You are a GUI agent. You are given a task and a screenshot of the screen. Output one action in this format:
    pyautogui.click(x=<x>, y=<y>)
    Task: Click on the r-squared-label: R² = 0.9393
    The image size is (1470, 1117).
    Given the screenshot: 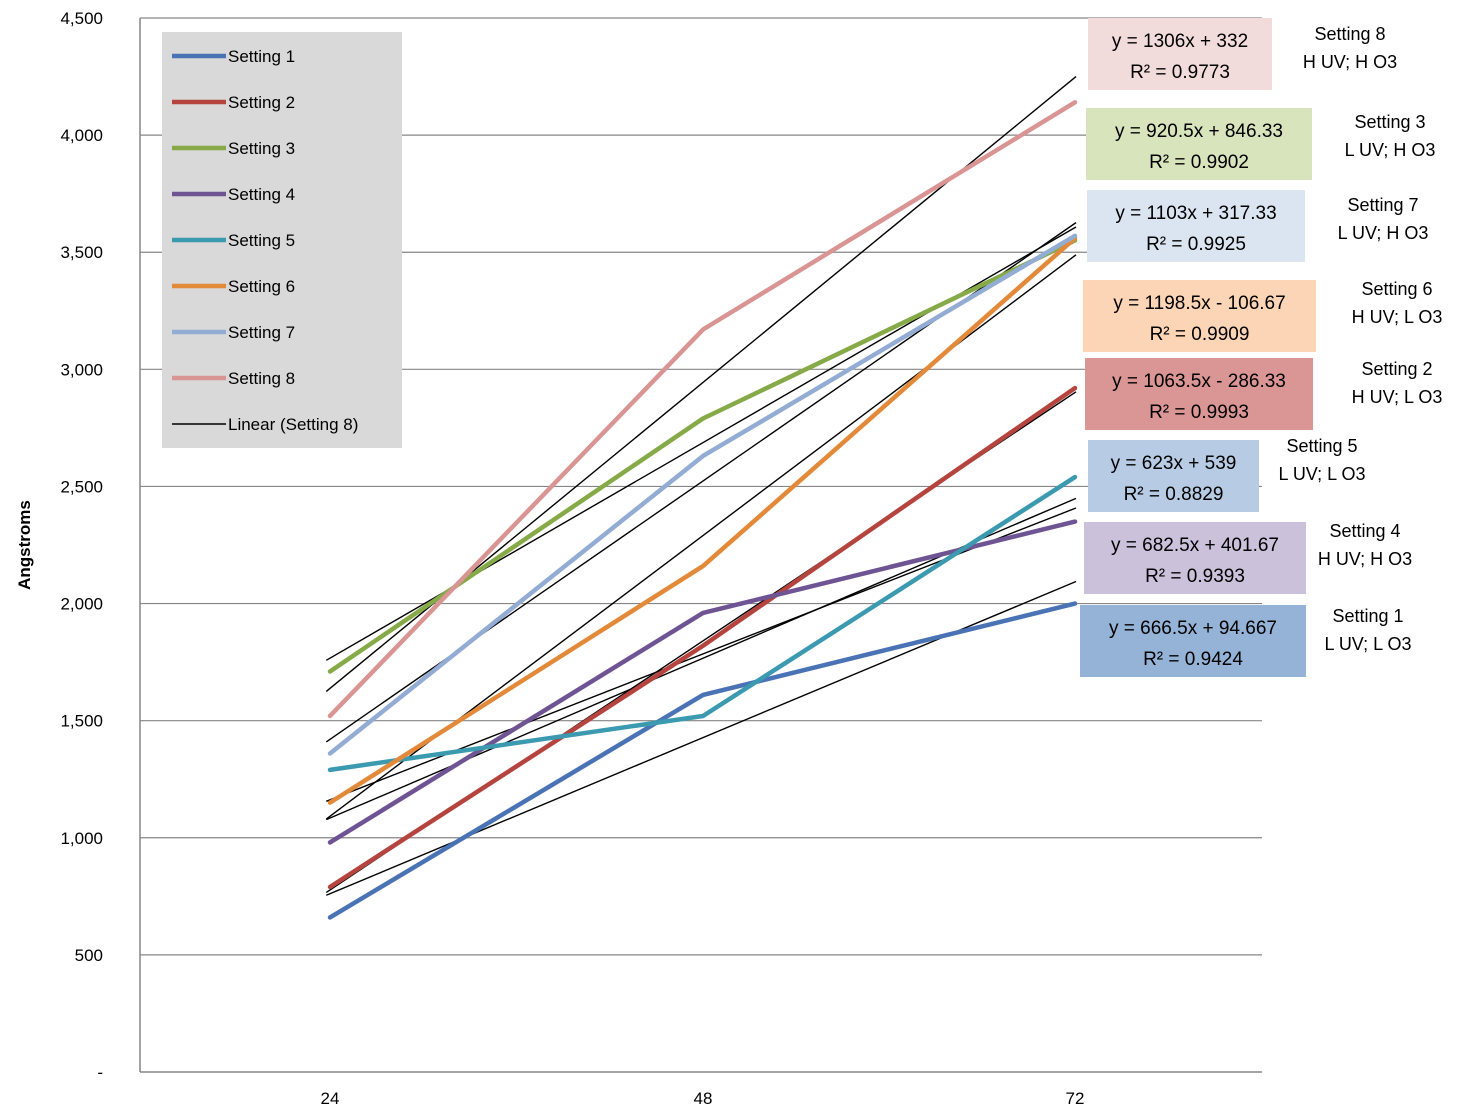 What is the action you would take?
    pyautogui.click(x=1195, y=576)
    